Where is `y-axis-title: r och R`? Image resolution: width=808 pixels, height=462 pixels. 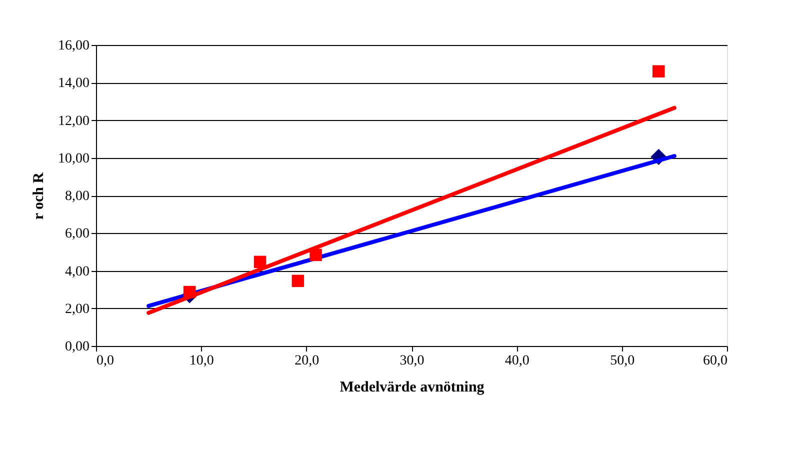 y-axis-title: r och R is located at coordinates (39, 196).